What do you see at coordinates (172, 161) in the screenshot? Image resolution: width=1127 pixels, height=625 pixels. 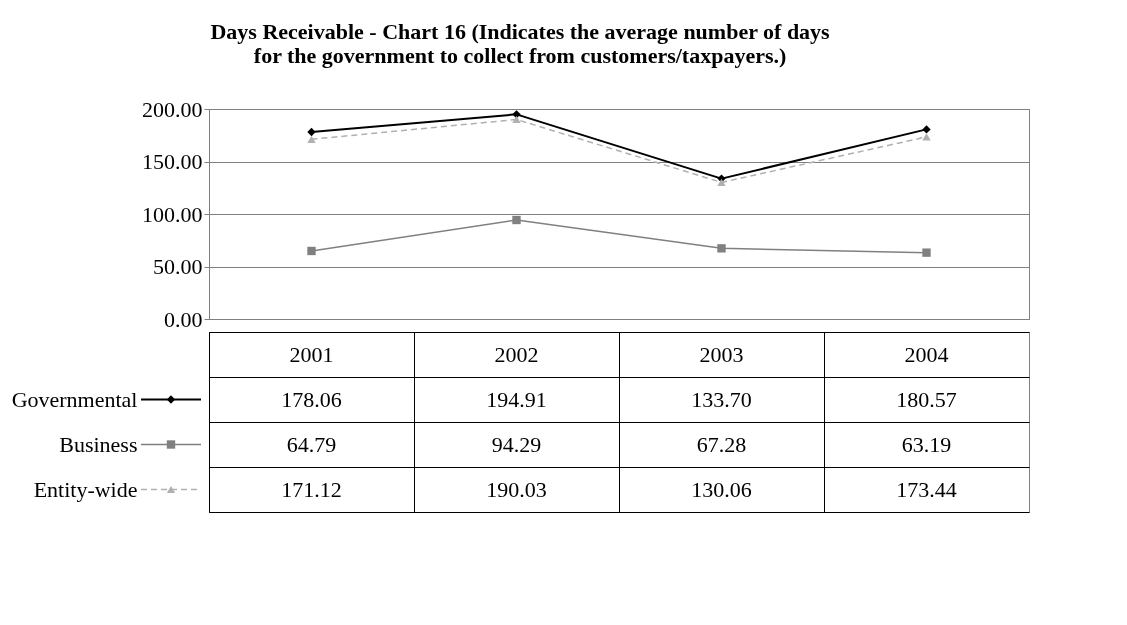 I see `y-tick-label: 150.00` at bounding box center [172, 161].